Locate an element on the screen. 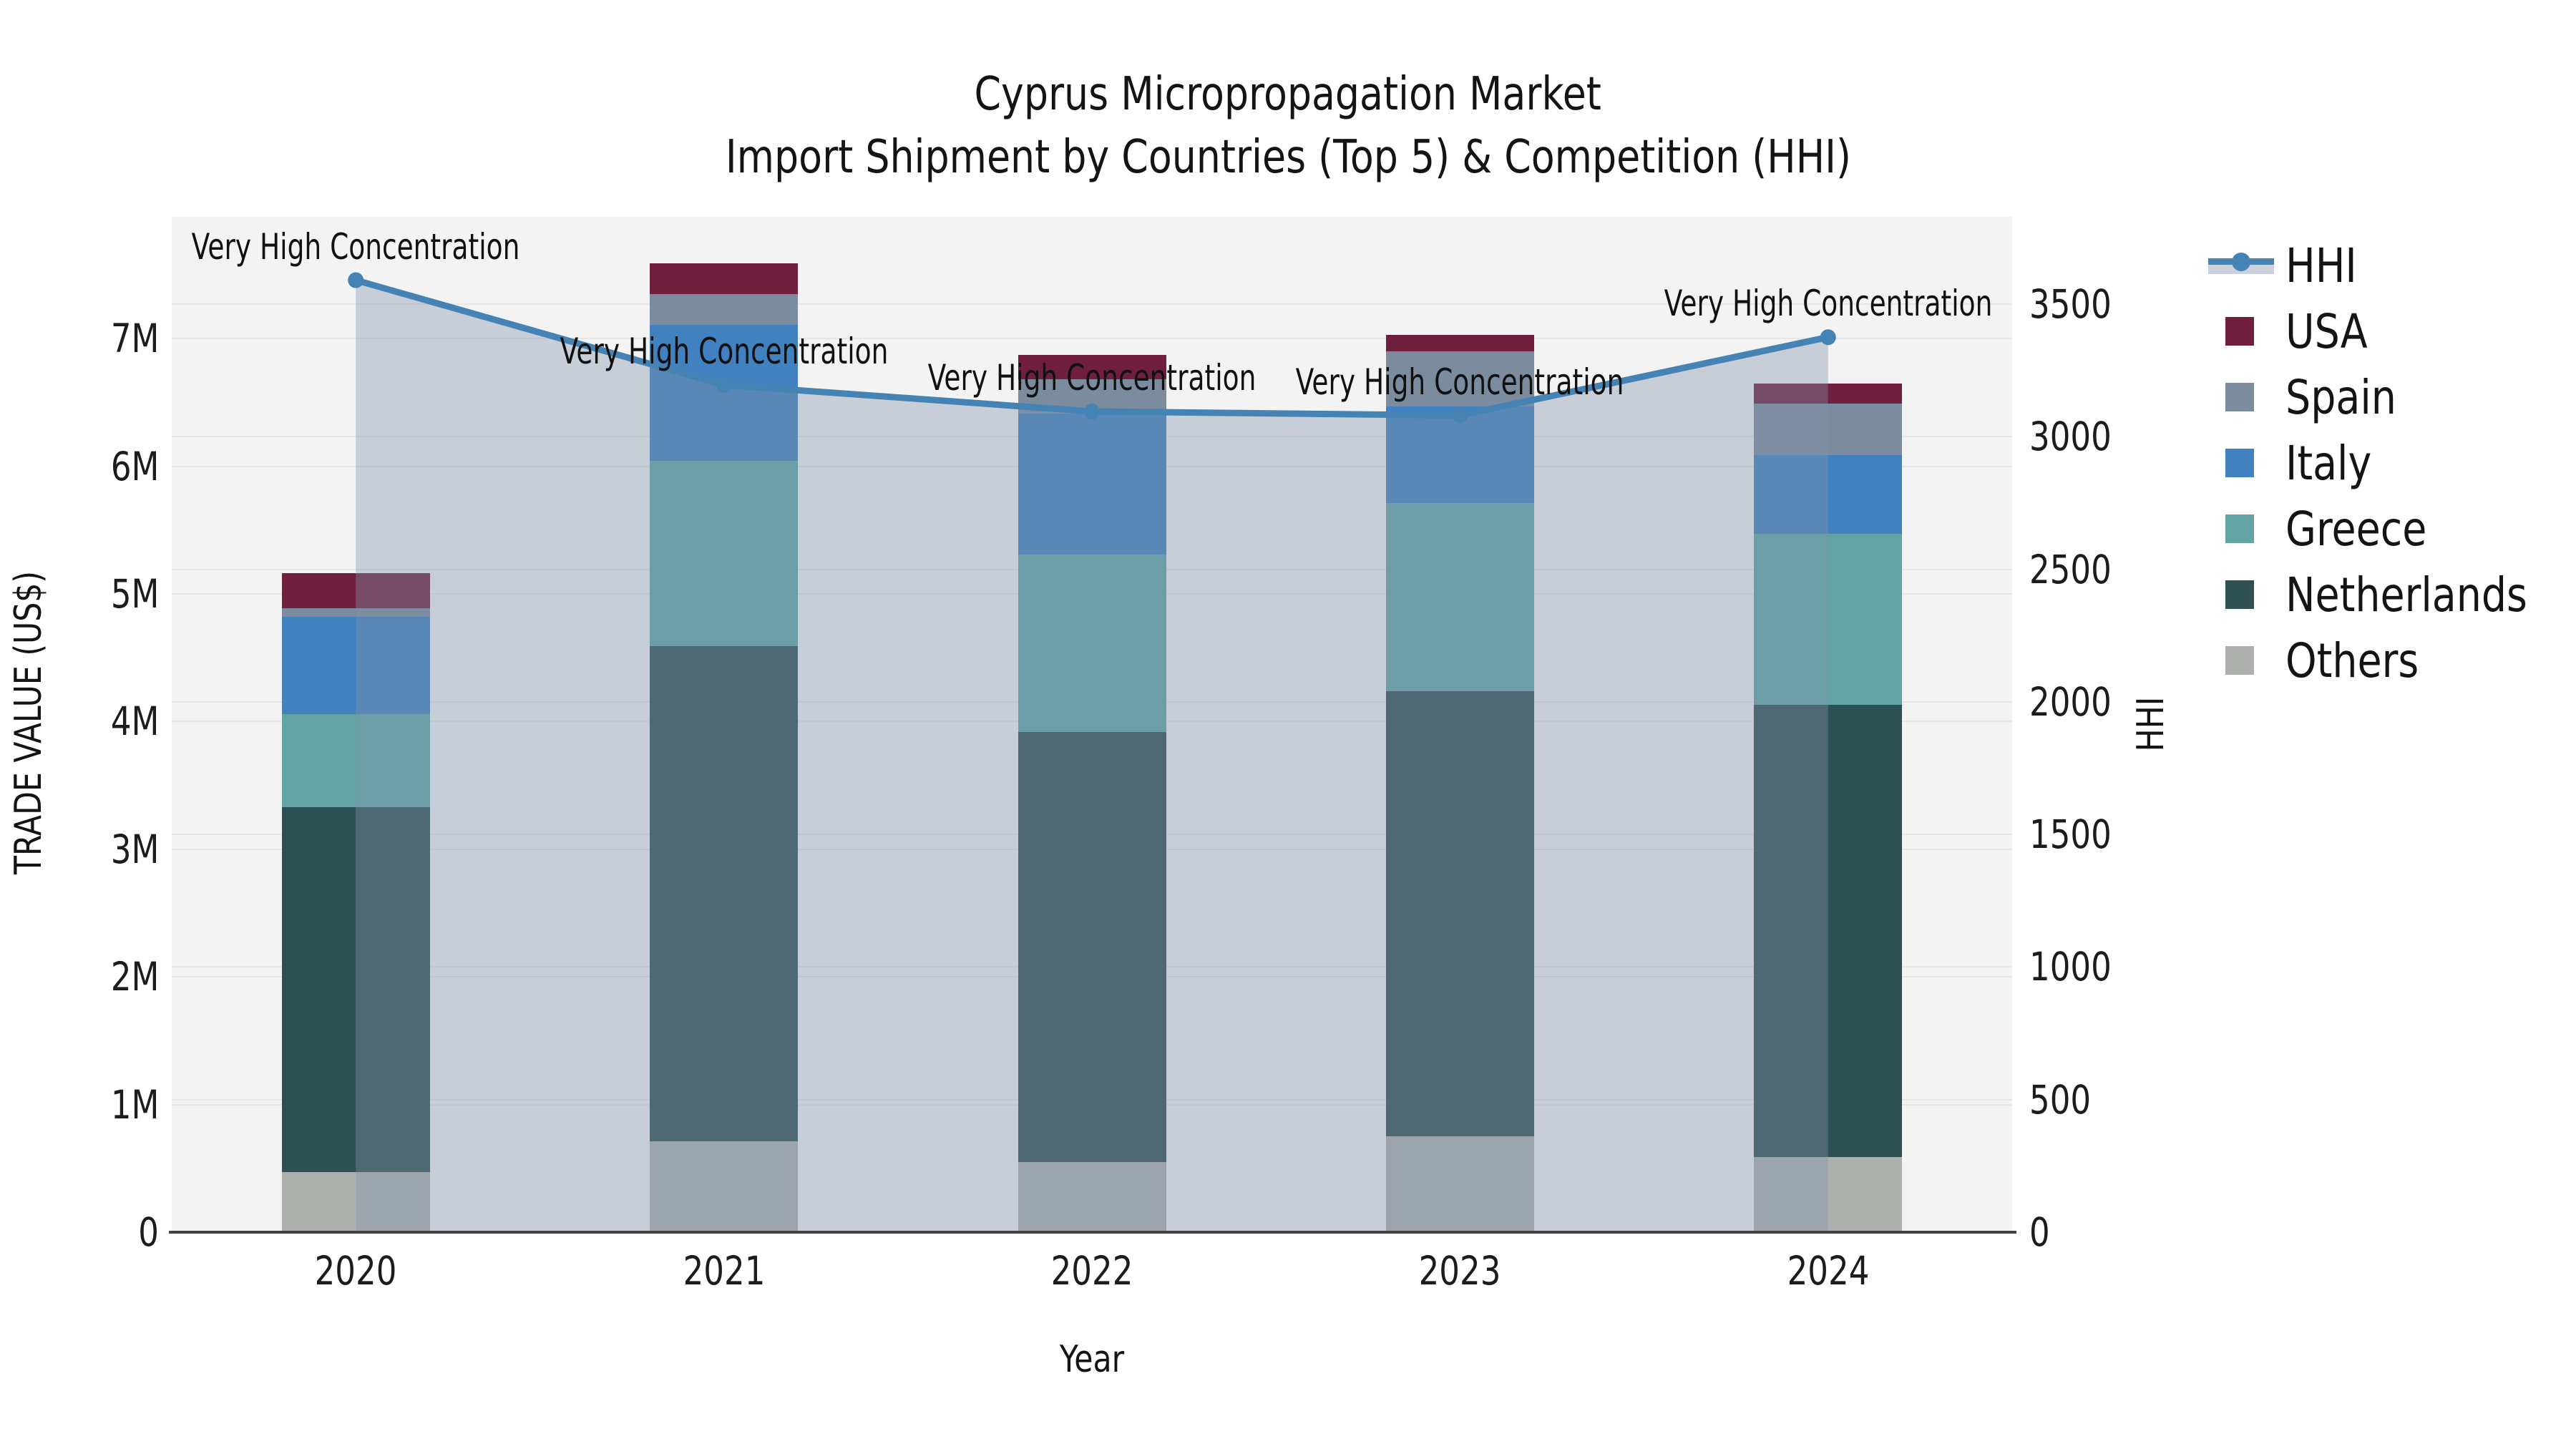 This screenshot has width=2576, height=1449. annotation-2022: Very High Concentration is located at coordinates (1092, 377).